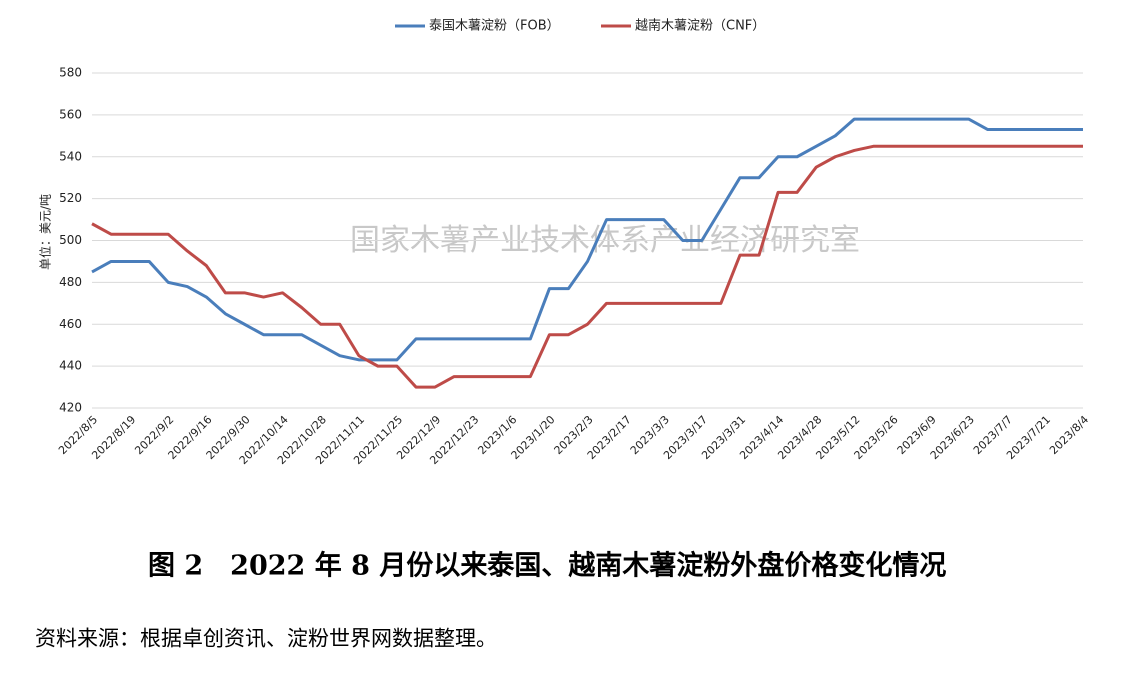 The height and width of the screenshot is (684, 1124). Describe the element at coordinates (494, 26) in the screenshot. I see `legend-label: 泰国木薯淀粉（FOB）` at that location.